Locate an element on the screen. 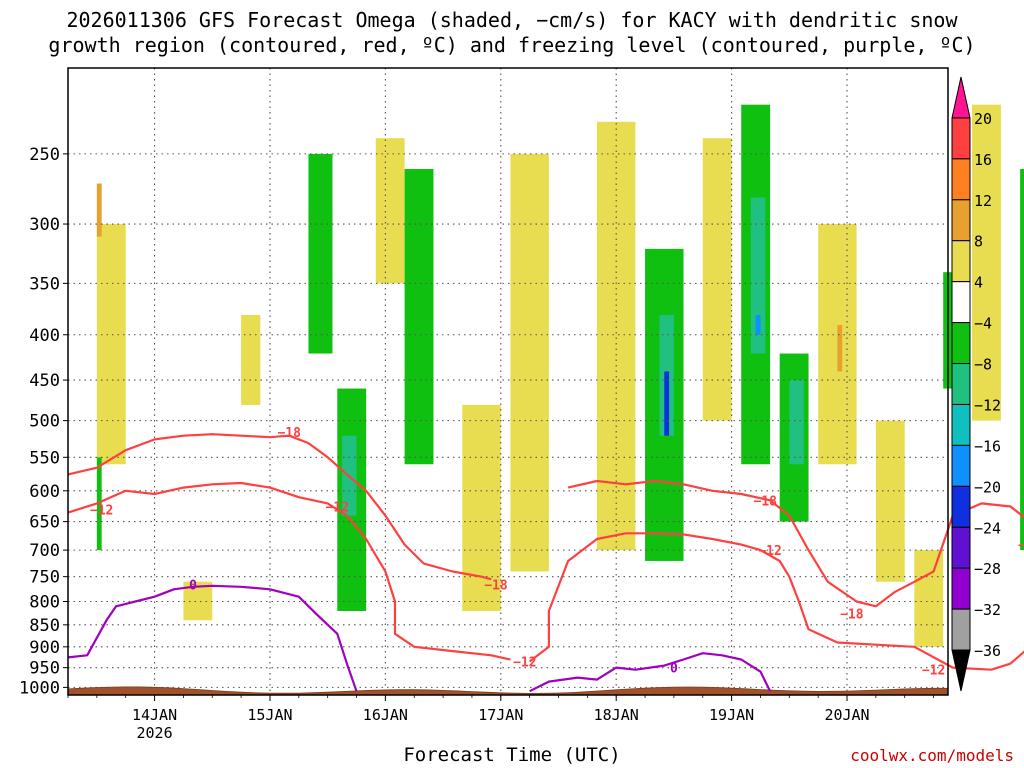 The width and height of the screenshot is (1024, 768). x-tick-label: 19JAN is located at coordinates (731, 715).